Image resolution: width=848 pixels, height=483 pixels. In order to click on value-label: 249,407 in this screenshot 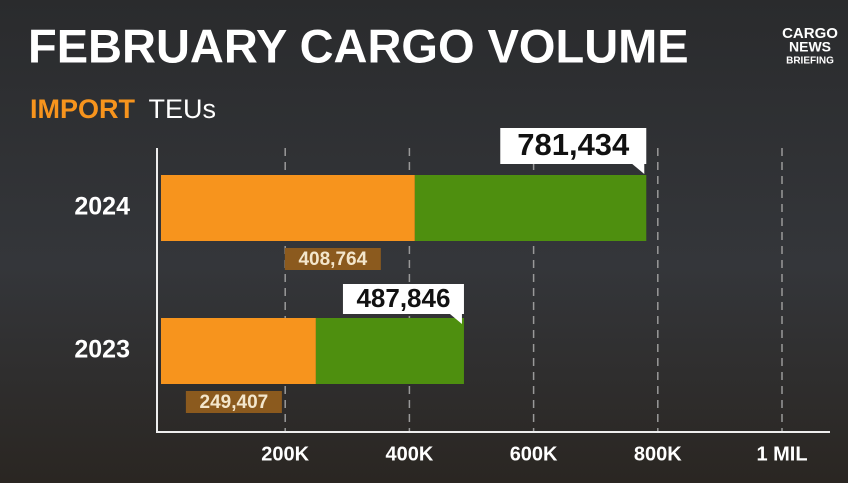, I will do `click(234, 402)`.